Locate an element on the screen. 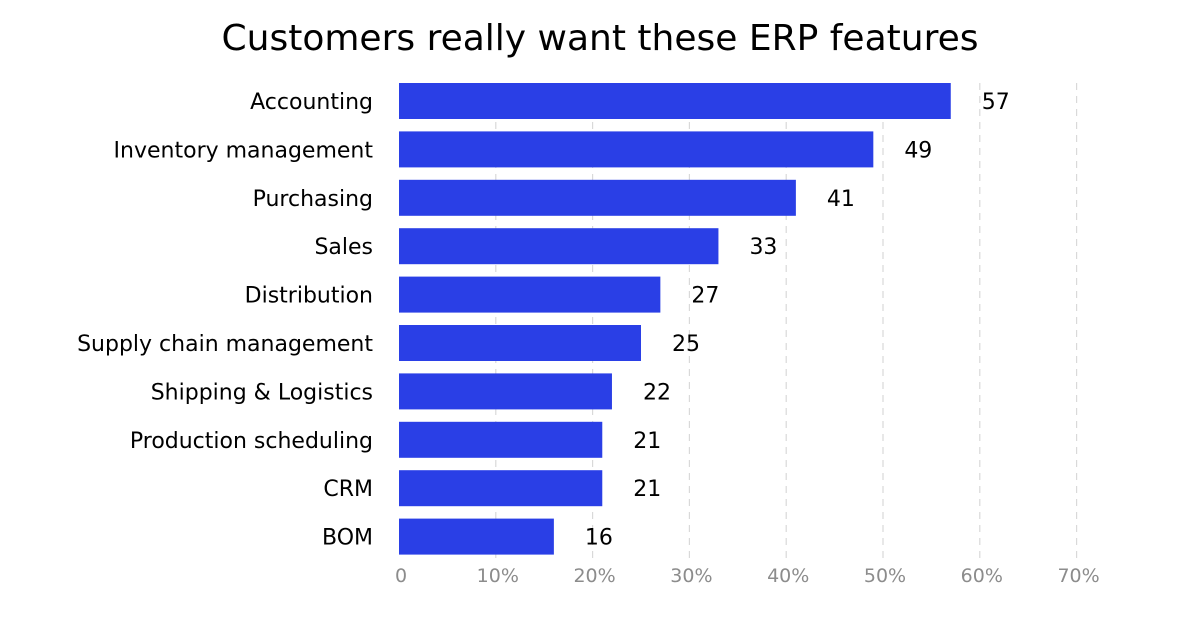 The width and height of the screenshot is (1200, 630). value-label-10: 16 is located at coordinates (599, 538).